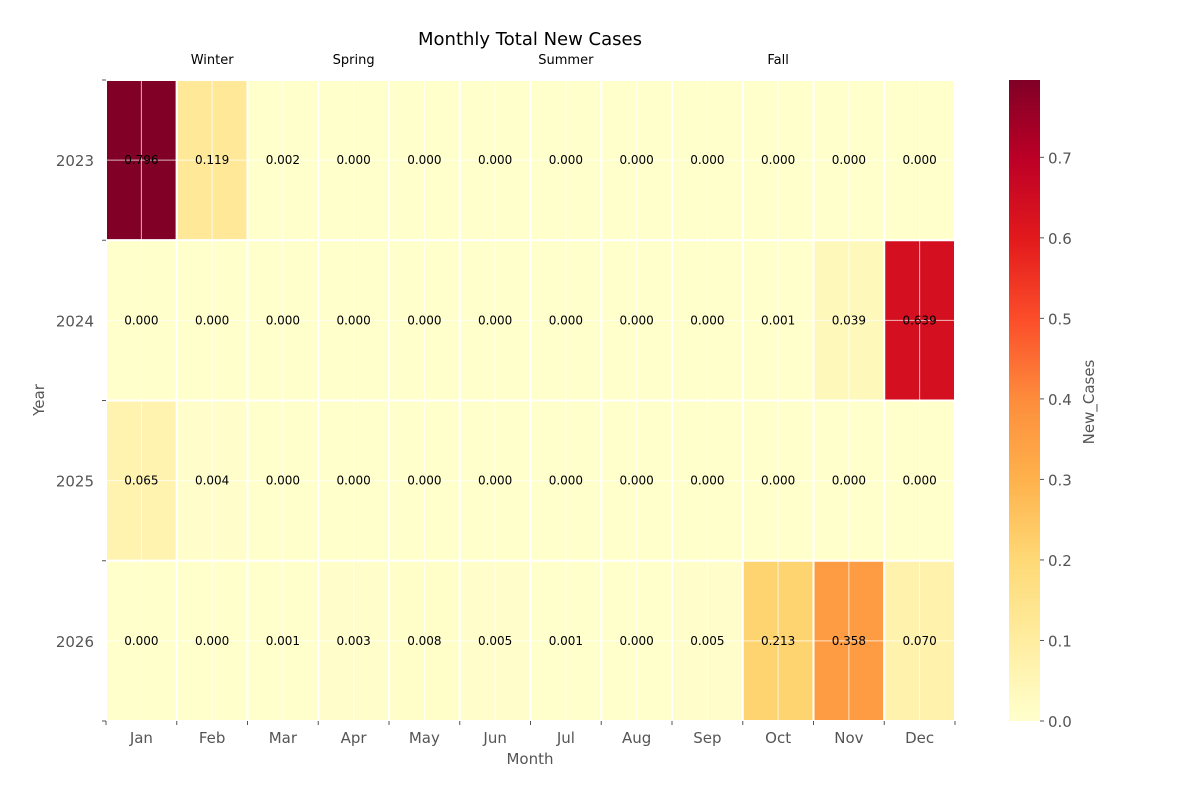 This screenshot has height=800, width=1200. I want to click on x-tick-label: Mar, so click(283, 738).